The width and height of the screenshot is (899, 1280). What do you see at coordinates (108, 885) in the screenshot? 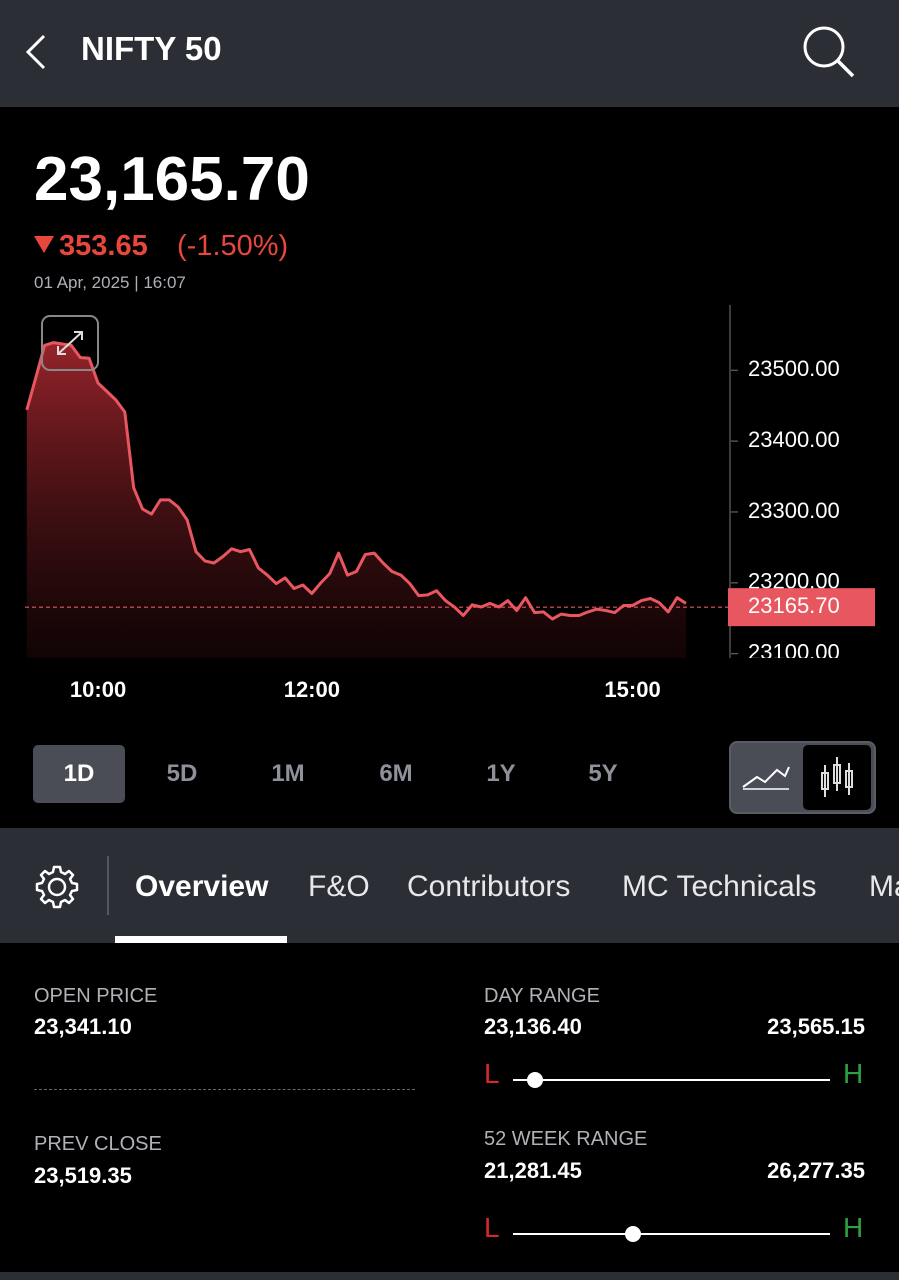
I see `divider` at bounding box center [108, 885].